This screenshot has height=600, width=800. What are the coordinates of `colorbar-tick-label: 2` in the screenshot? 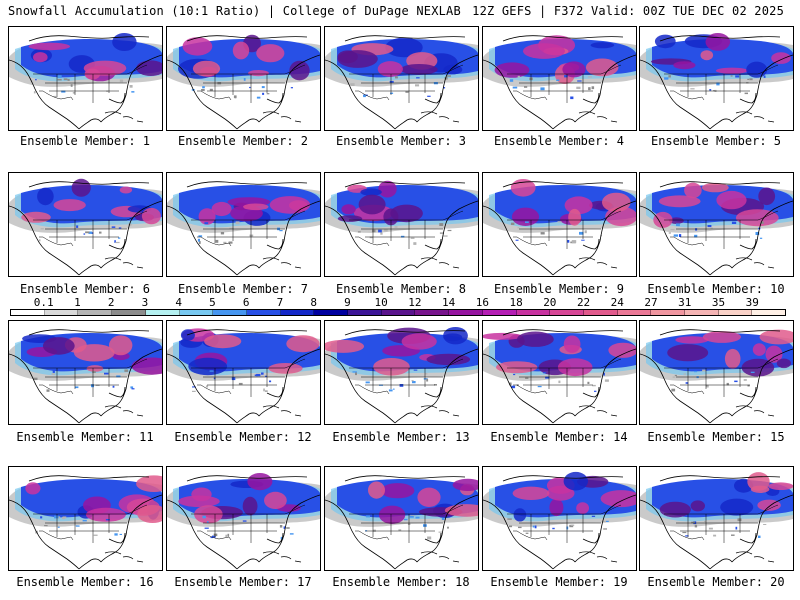 It's located at (111, 302).